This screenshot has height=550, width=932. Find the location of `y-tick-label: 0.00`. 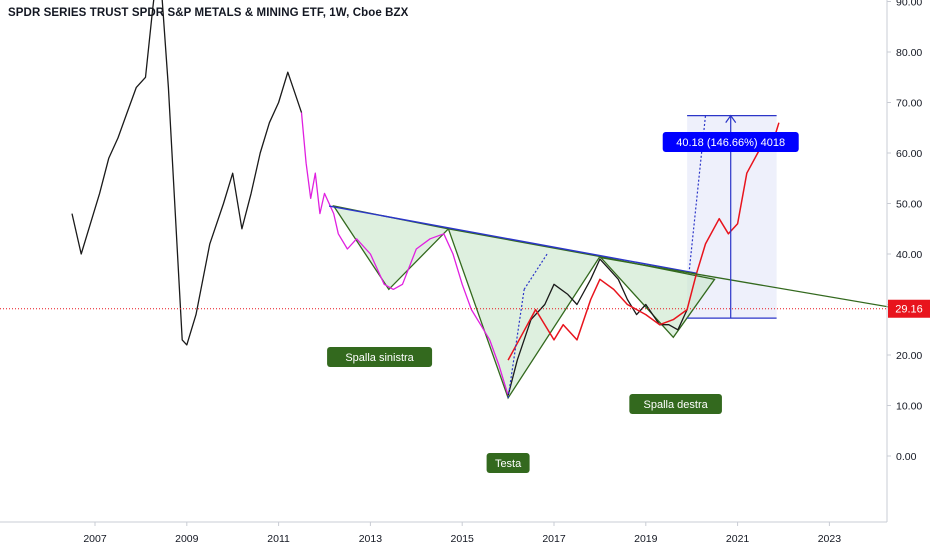

y-tick-label: 0.00 is located at coordinates (906, 457).